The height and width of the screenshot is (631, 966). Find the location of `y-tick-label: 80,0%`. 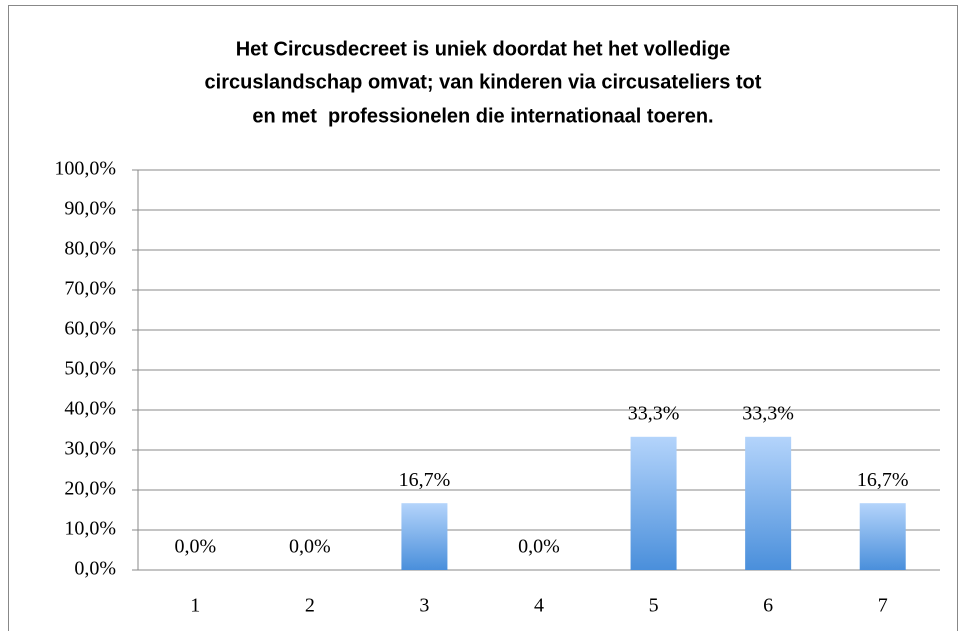

y-tick-label: 80,0% is located at coordinates (90, 249).